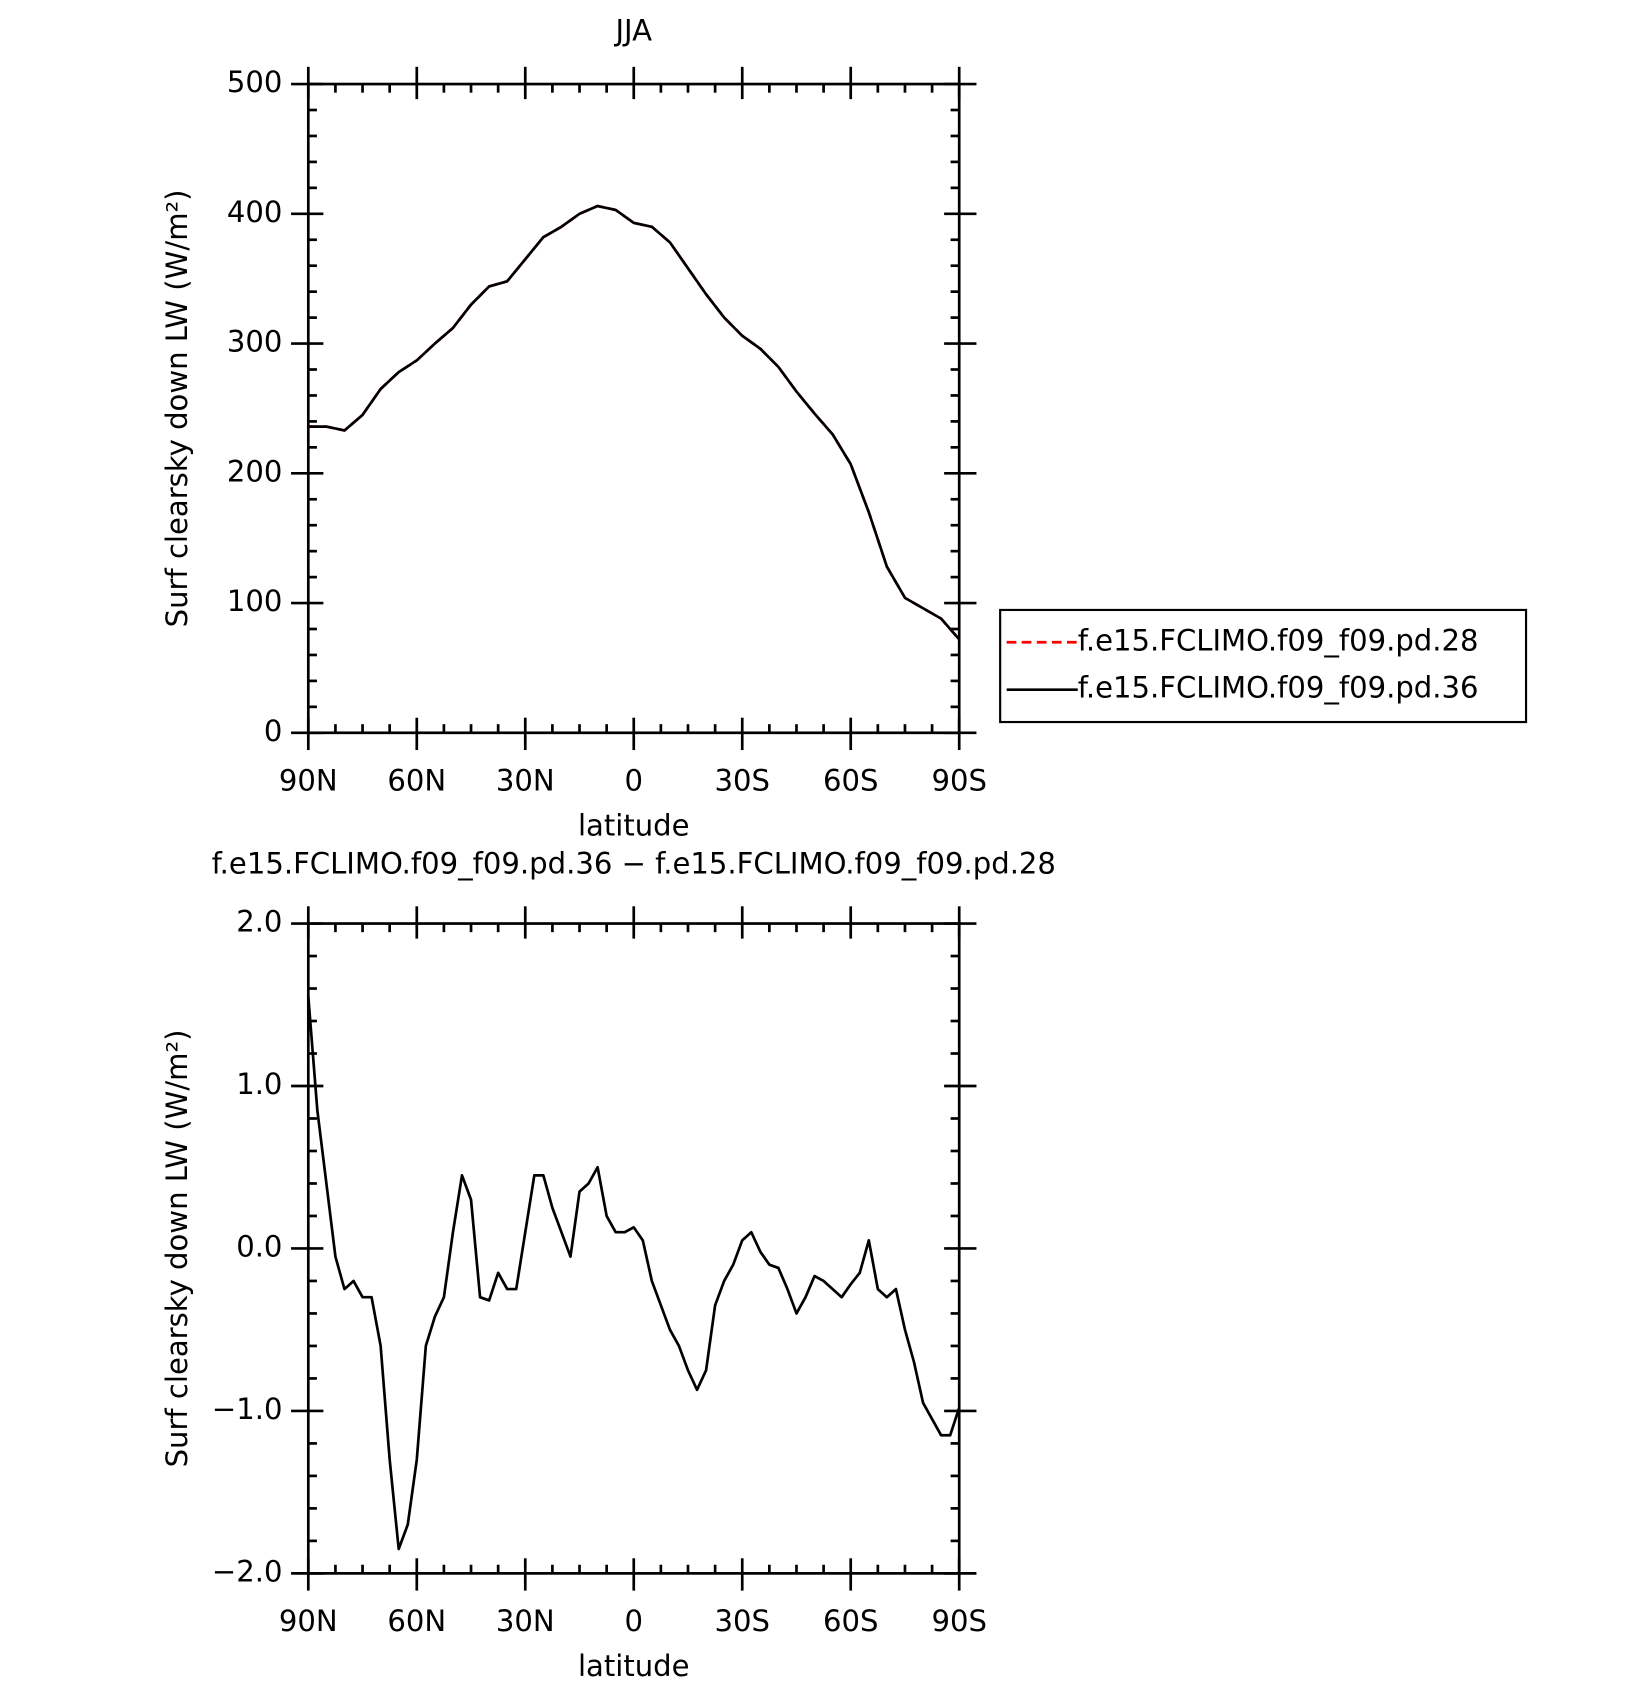  Describe the element at coordinates (259, 922) in the screenshot. I see `y-tick-label: 2.0` at that location.